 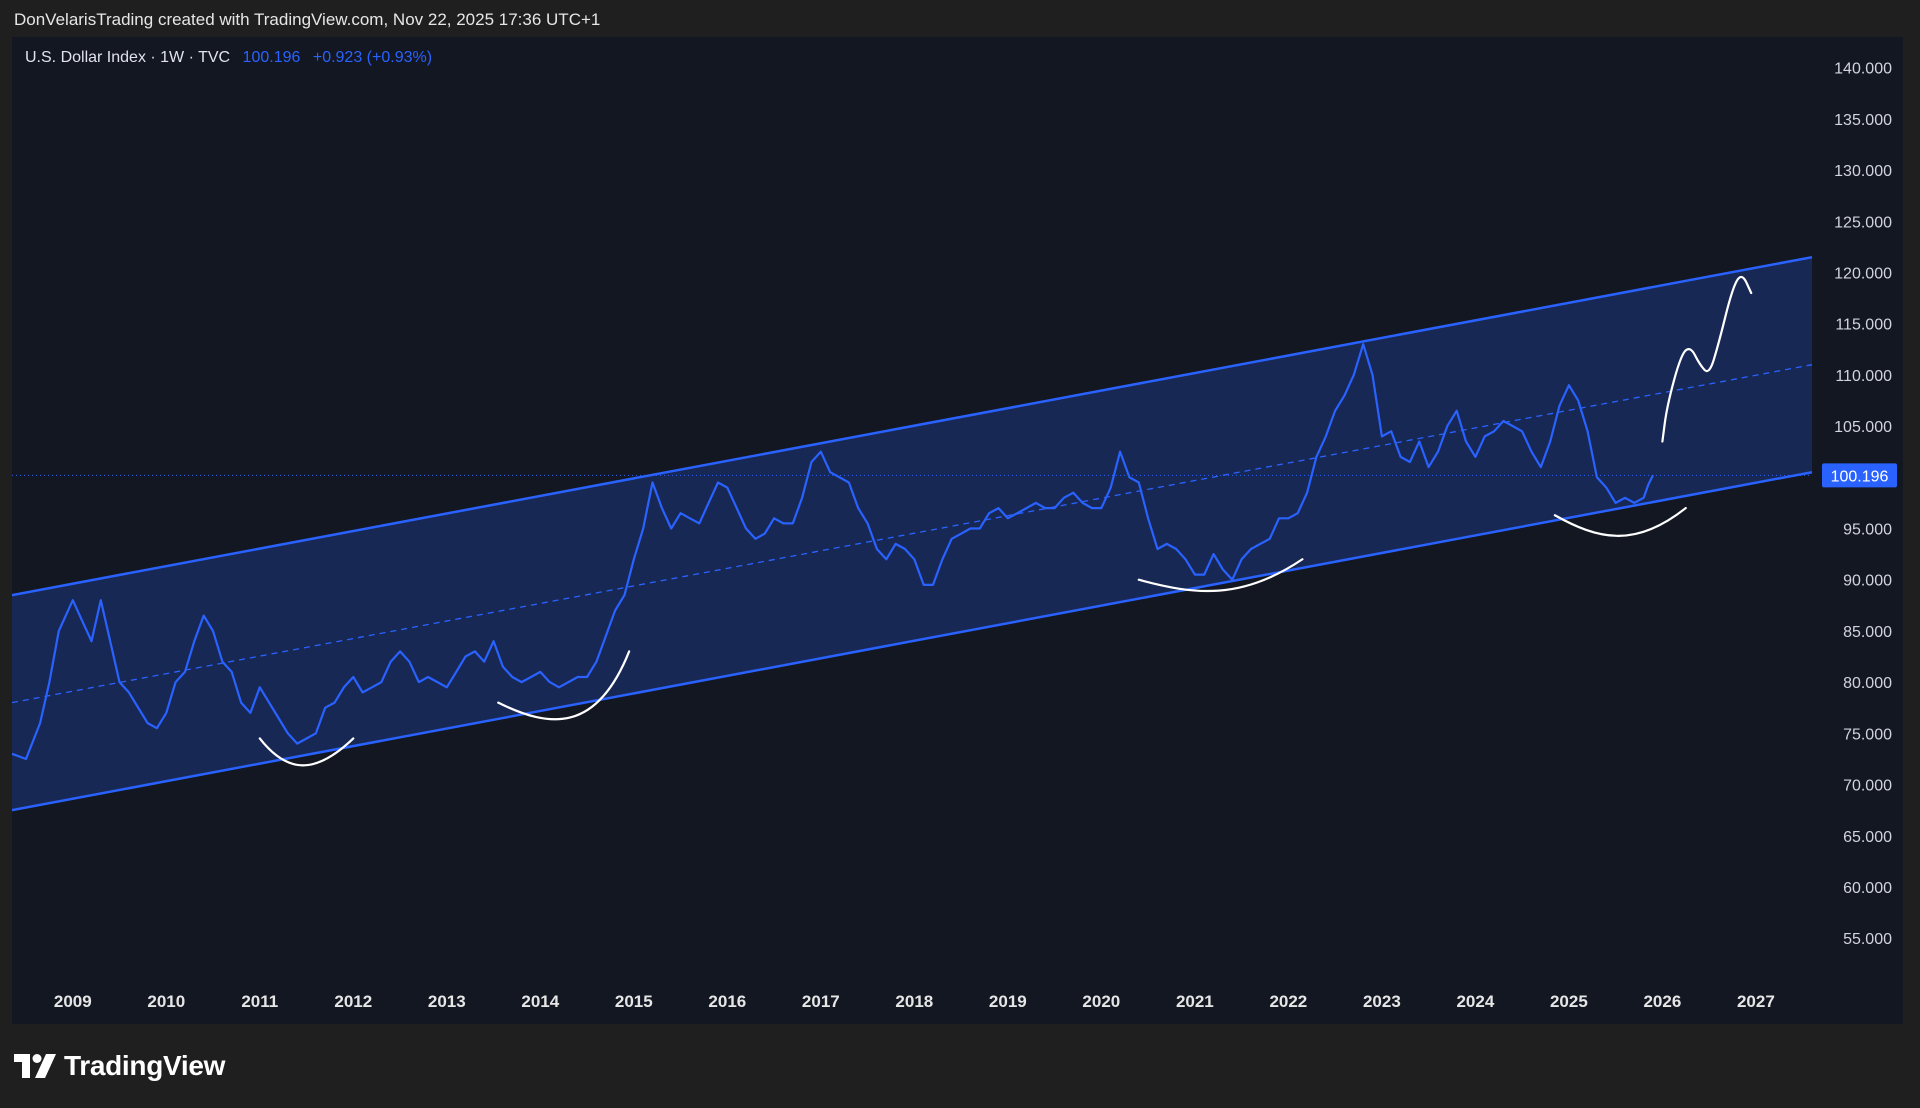 I want to click on y-tick-label: 110.000, so click(x=1863, y=376).